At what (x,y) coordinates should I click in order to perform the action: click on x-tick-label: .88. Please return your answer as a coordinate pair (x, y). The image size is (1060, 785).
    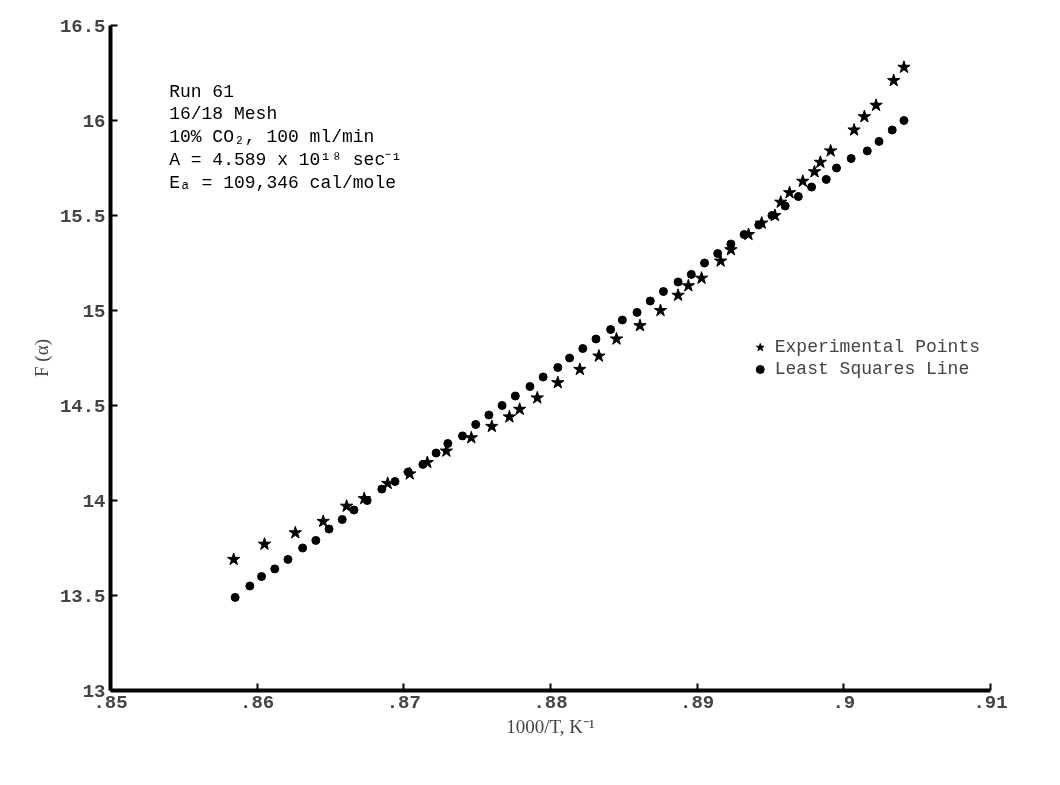
    Looking at the image, I should click on (550, 702).